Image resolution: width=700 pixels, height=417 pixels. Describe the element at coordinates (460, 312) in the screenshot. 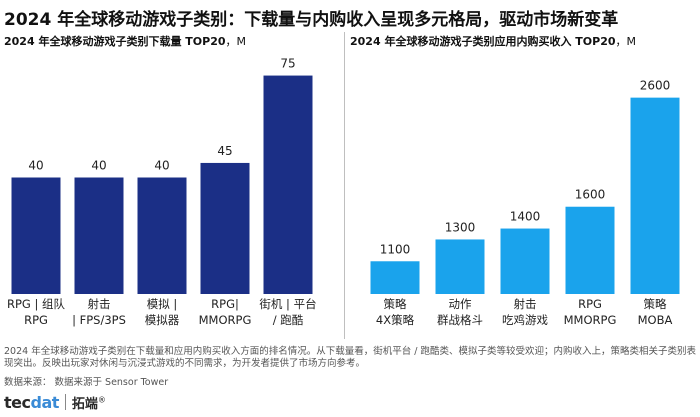

I see `category-label: 动作群战格斗` at that location.